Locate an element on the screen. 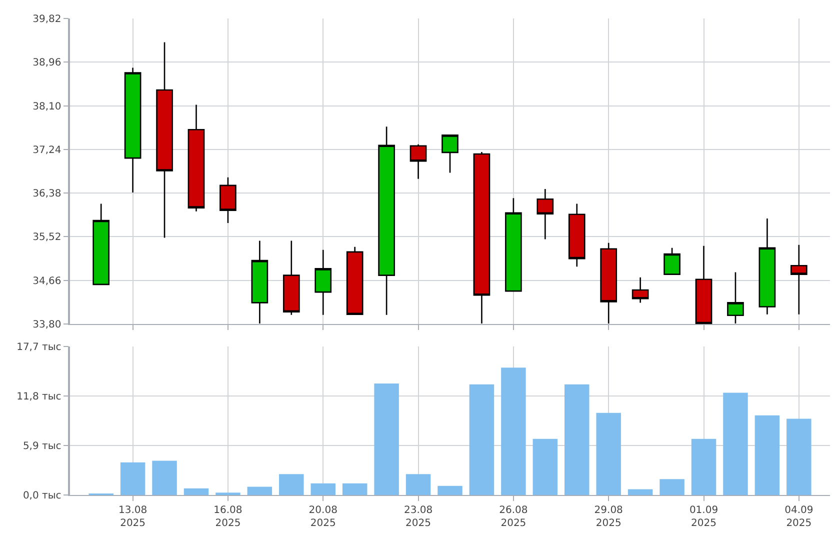 The height and width of the screenshot is (550, 840). y-tick-label: 33,80 is located at coordinates (47, 325).